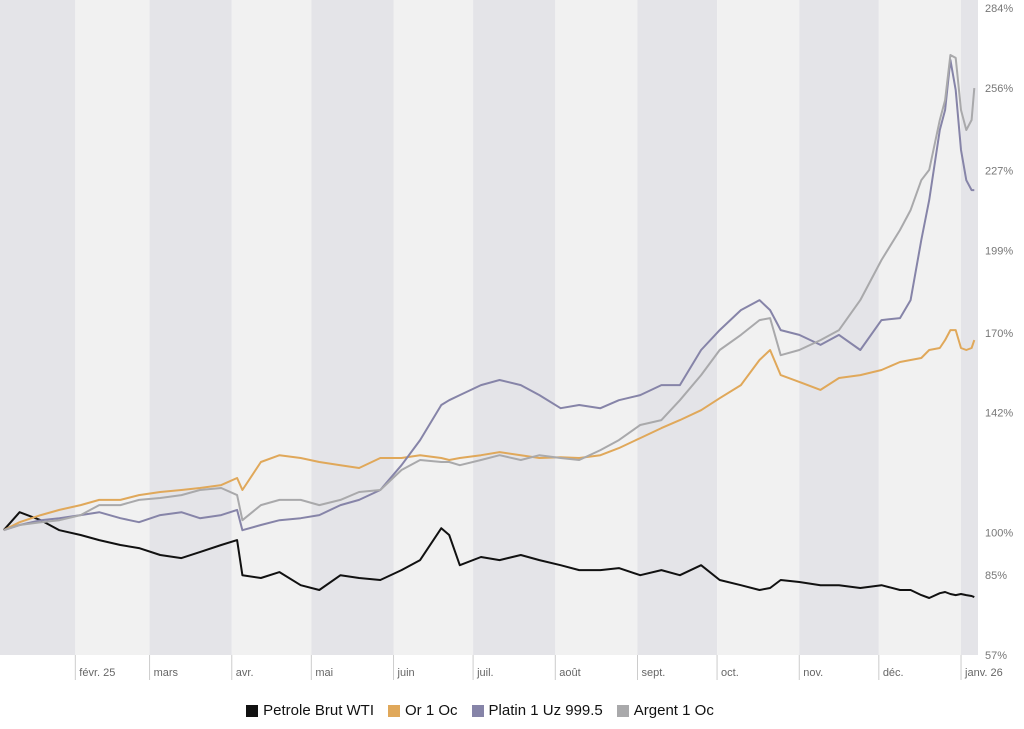  Describe the element at coordinates (996, 576) in the screenshot. I see `y-tick-label: 85%` at that location.